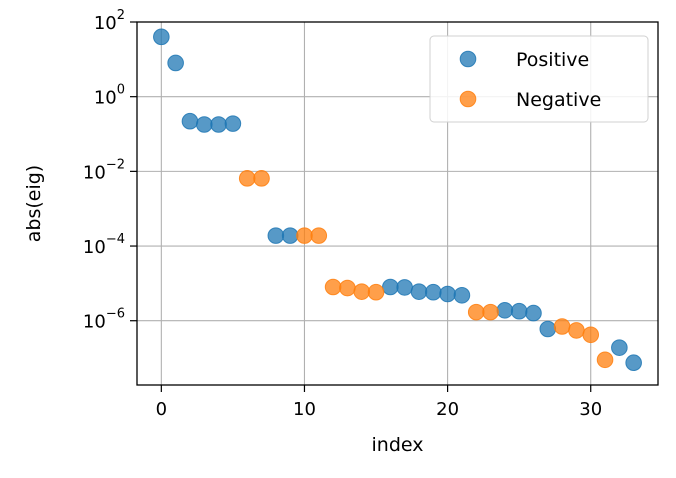 The height and width of the screenshot is (478, 676). What do you see at coordinates (558, 100) in the screenshot?
I see `legend-label-negative: Negative` at bounding box center [558, 100].